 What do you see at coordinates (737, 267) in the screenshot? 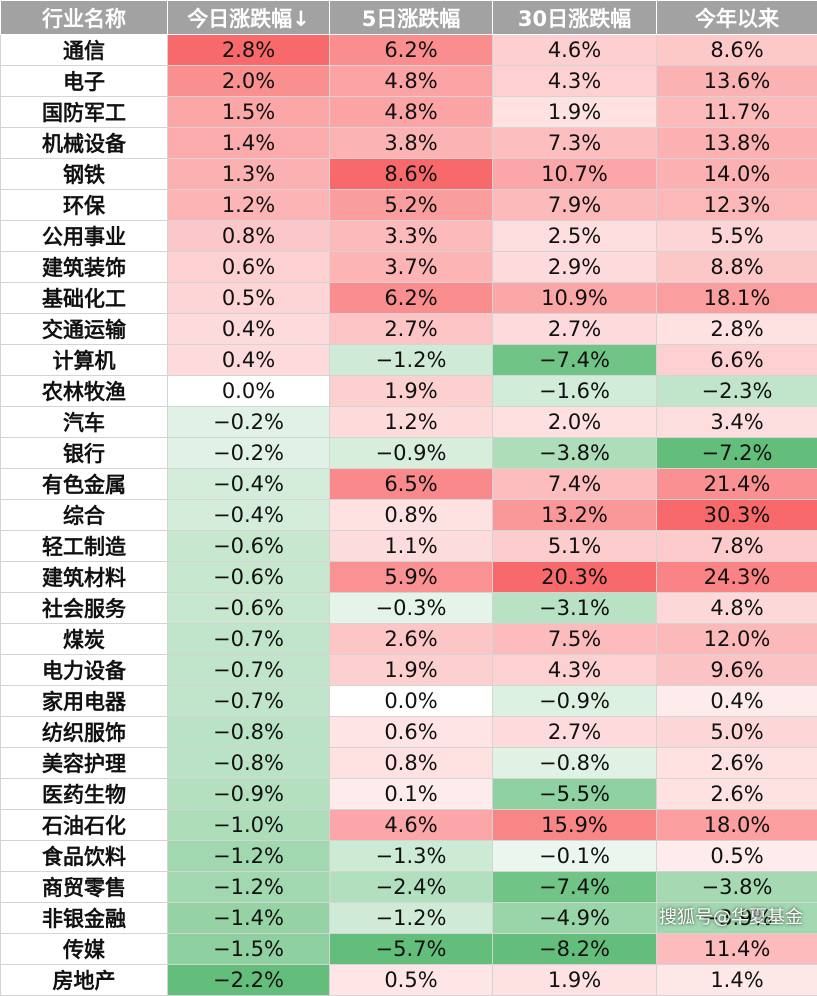
I see `ytd-change-cell: 8.8%` at bounding box center [737, 267].